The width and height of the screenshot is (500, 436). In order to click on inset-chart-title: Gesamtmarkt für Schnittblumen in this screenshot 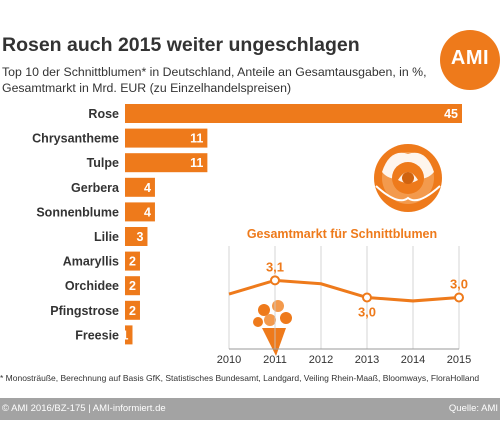, I will do `click(342, 234)`.